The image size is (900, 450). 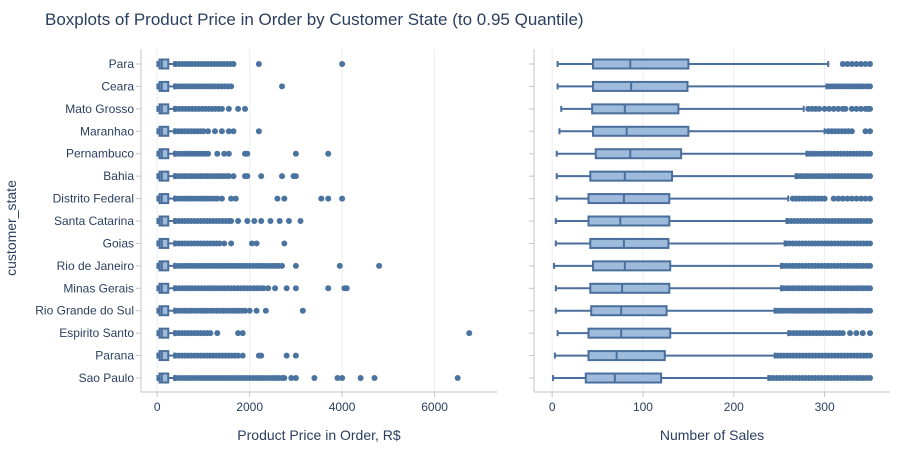 What do you see at coordinates (98, 288) in the screenshot?
I see `y-tick-label: Minas Gerais` at bounding box center [98, 288].